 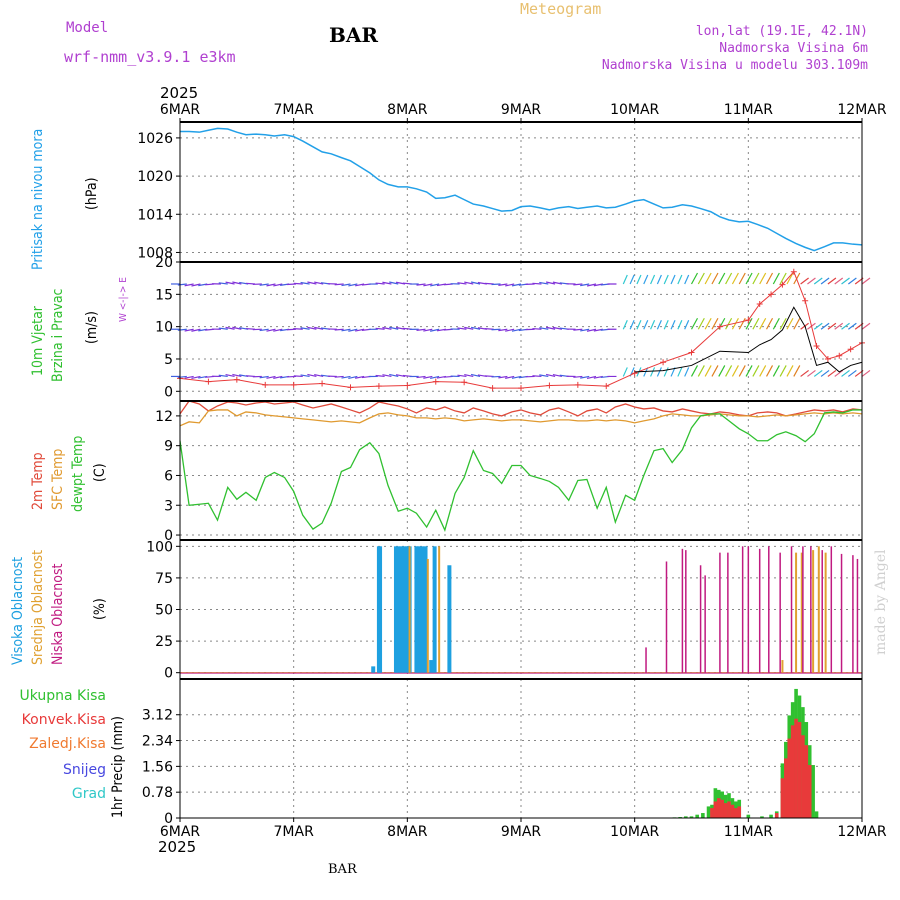 What do you see at coordinates (180, 832) in the screenshot?
I see `x-tick-label-bottom: 6MAR` at bounding box center [180, 832].